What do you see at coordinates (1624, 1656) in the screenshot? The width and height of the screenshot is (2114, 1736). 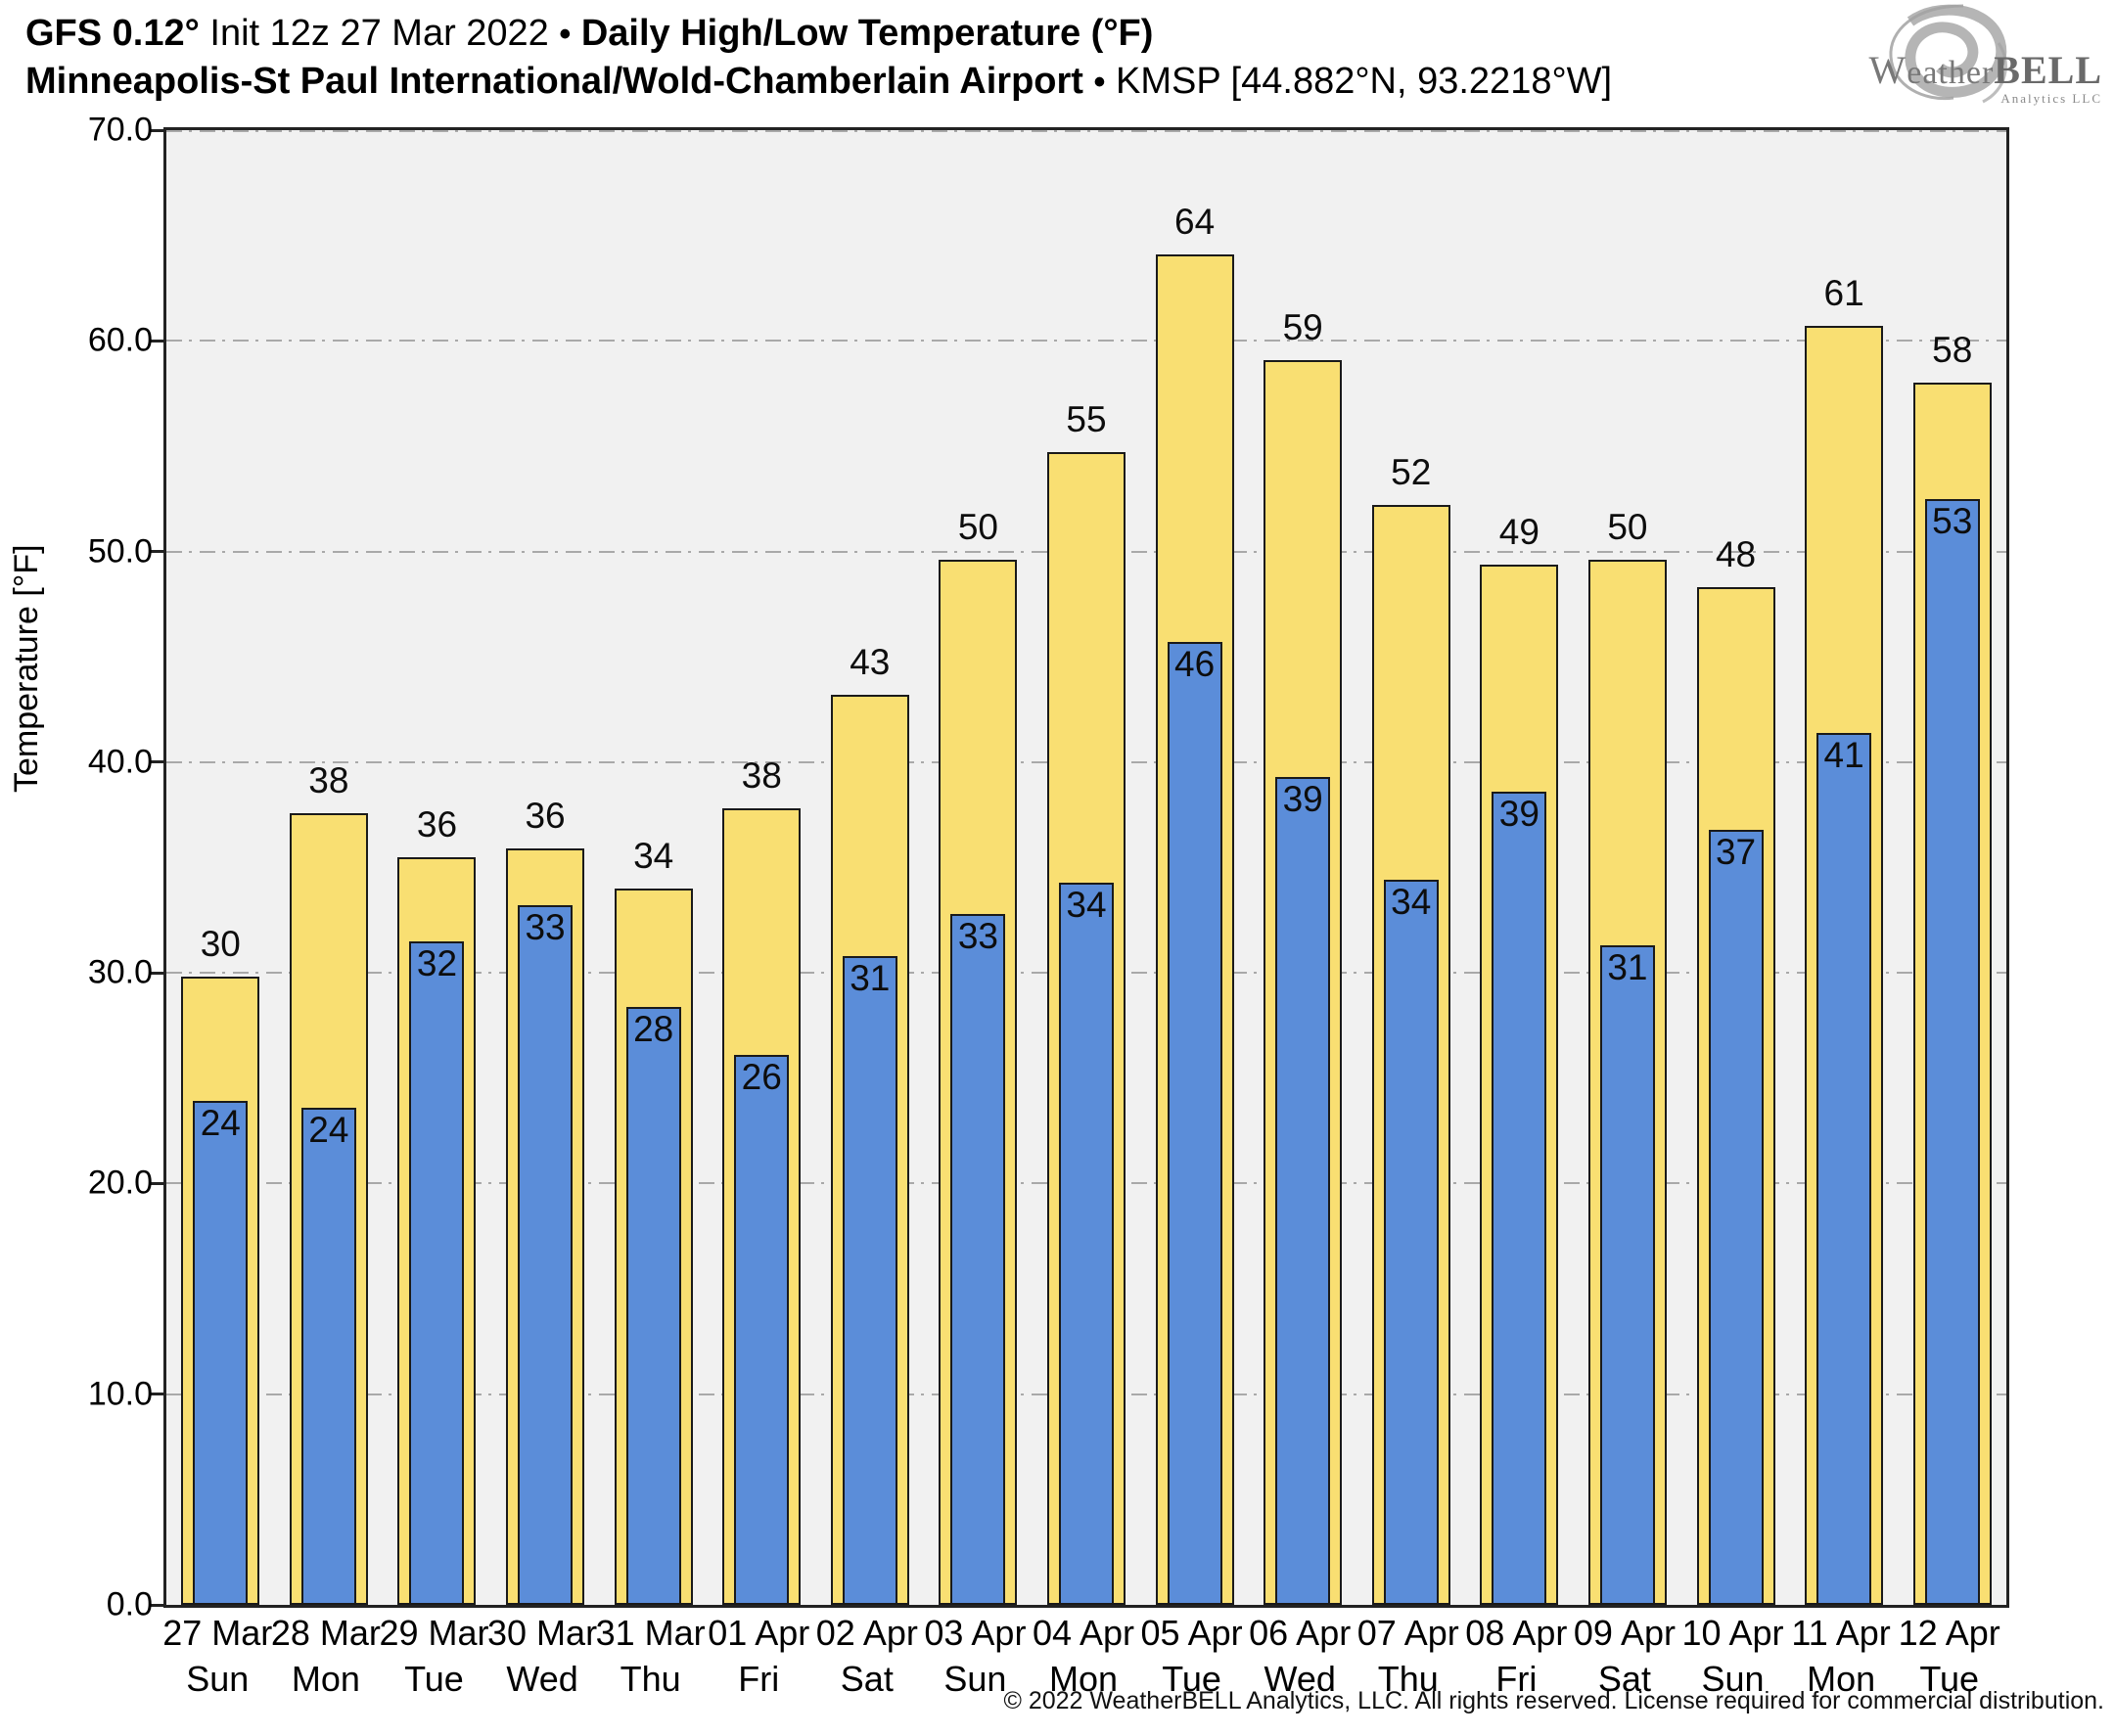 I see `x-axis-label: 09 Apr Sat` at bounding box center [1624, 1656].